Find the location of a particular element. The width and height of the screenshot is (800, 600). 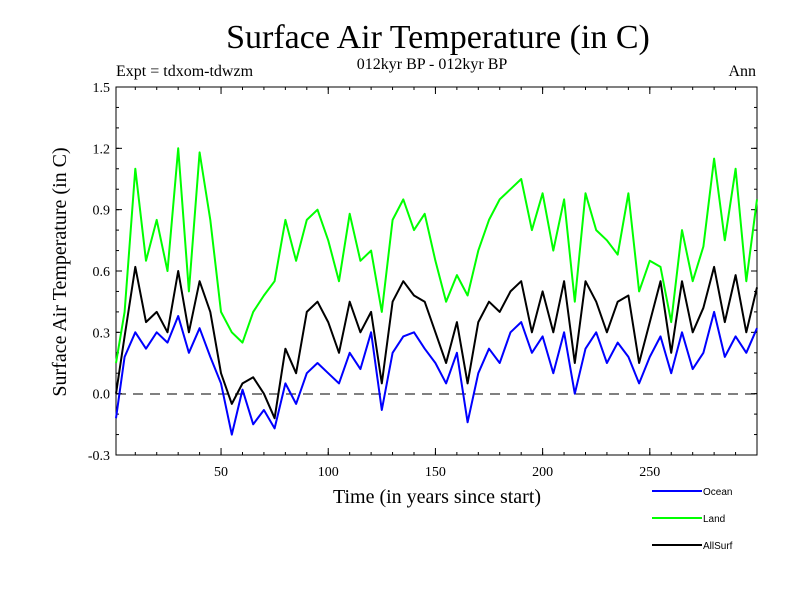

x-tick-label: 250 is located at coordinates (649, 472).